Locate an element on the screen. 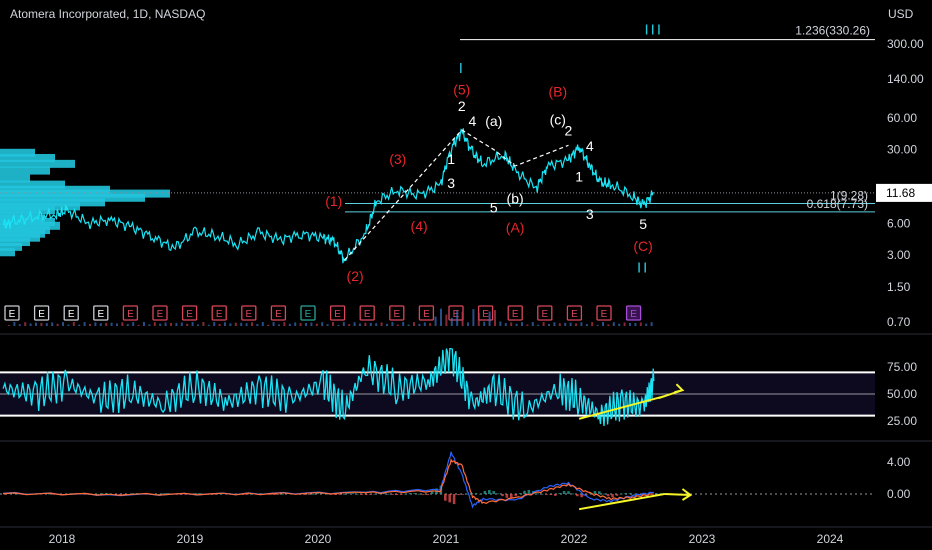 Image resolution: width=932 pixels, height=550 pixels. rsi-axis-tick: 75.00 is located at coordinates (902, 367).